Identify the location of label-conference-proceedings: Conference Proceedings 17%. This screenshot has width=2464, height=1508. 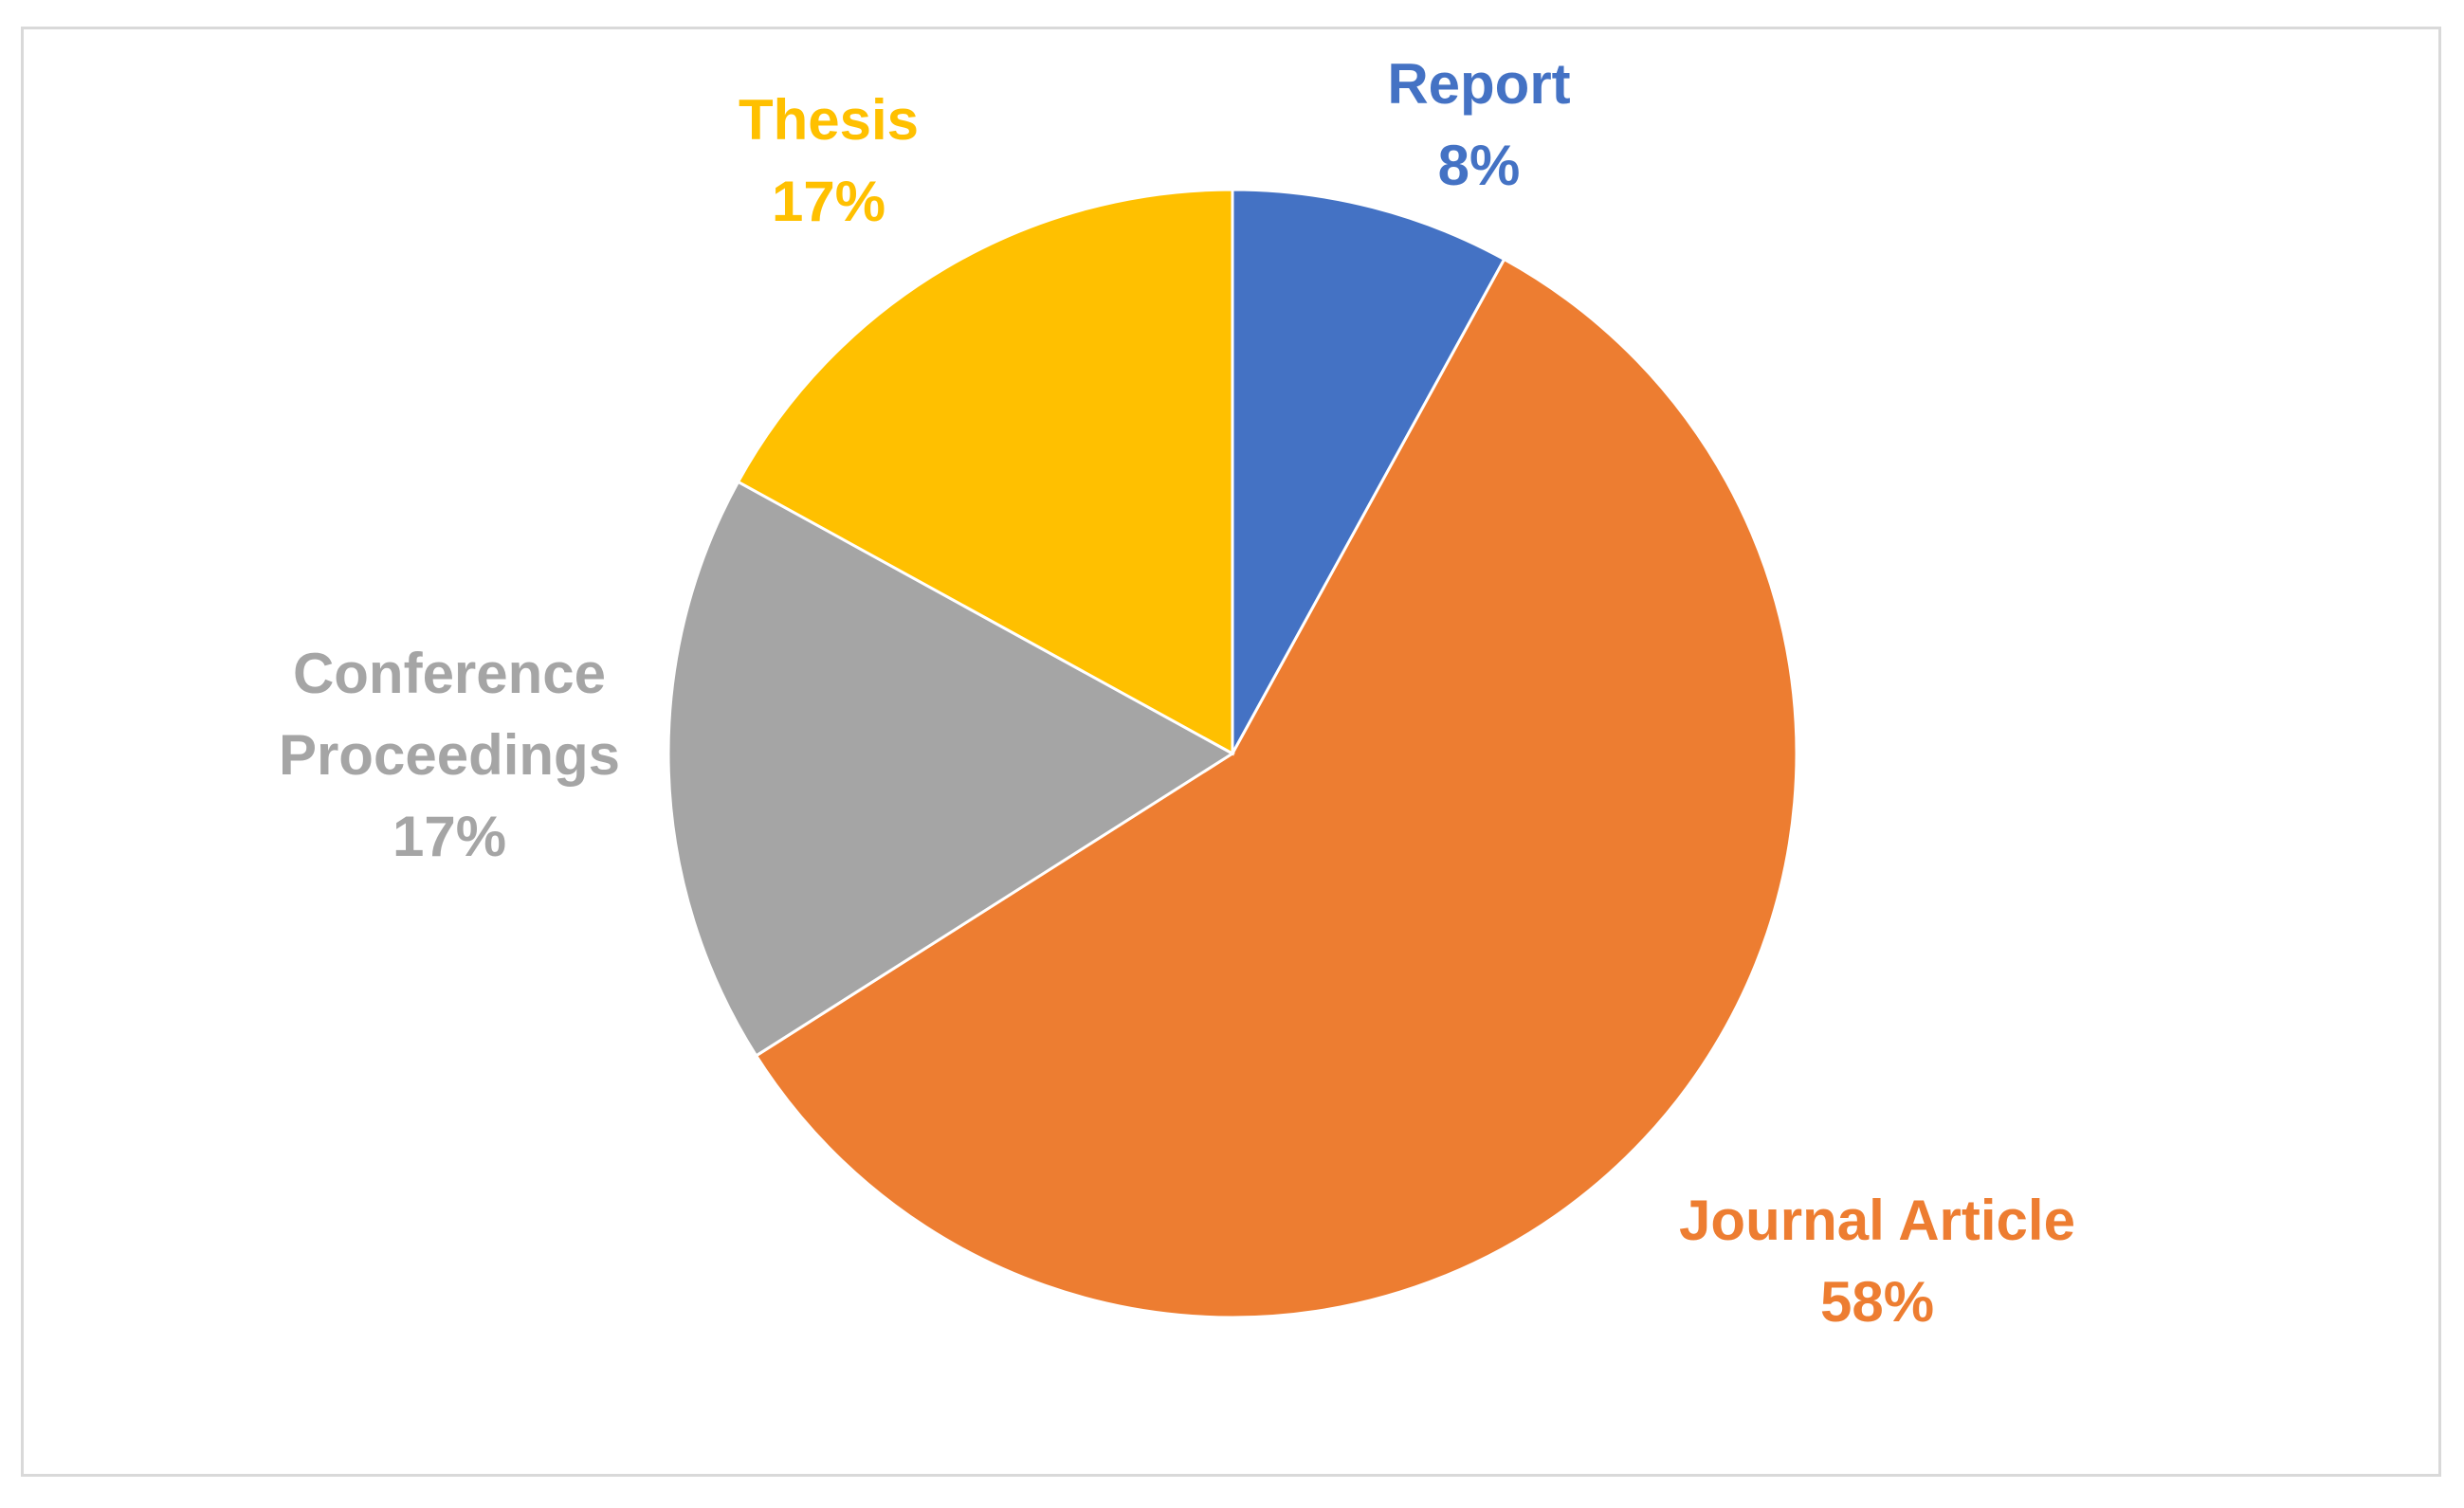
(449, 756).